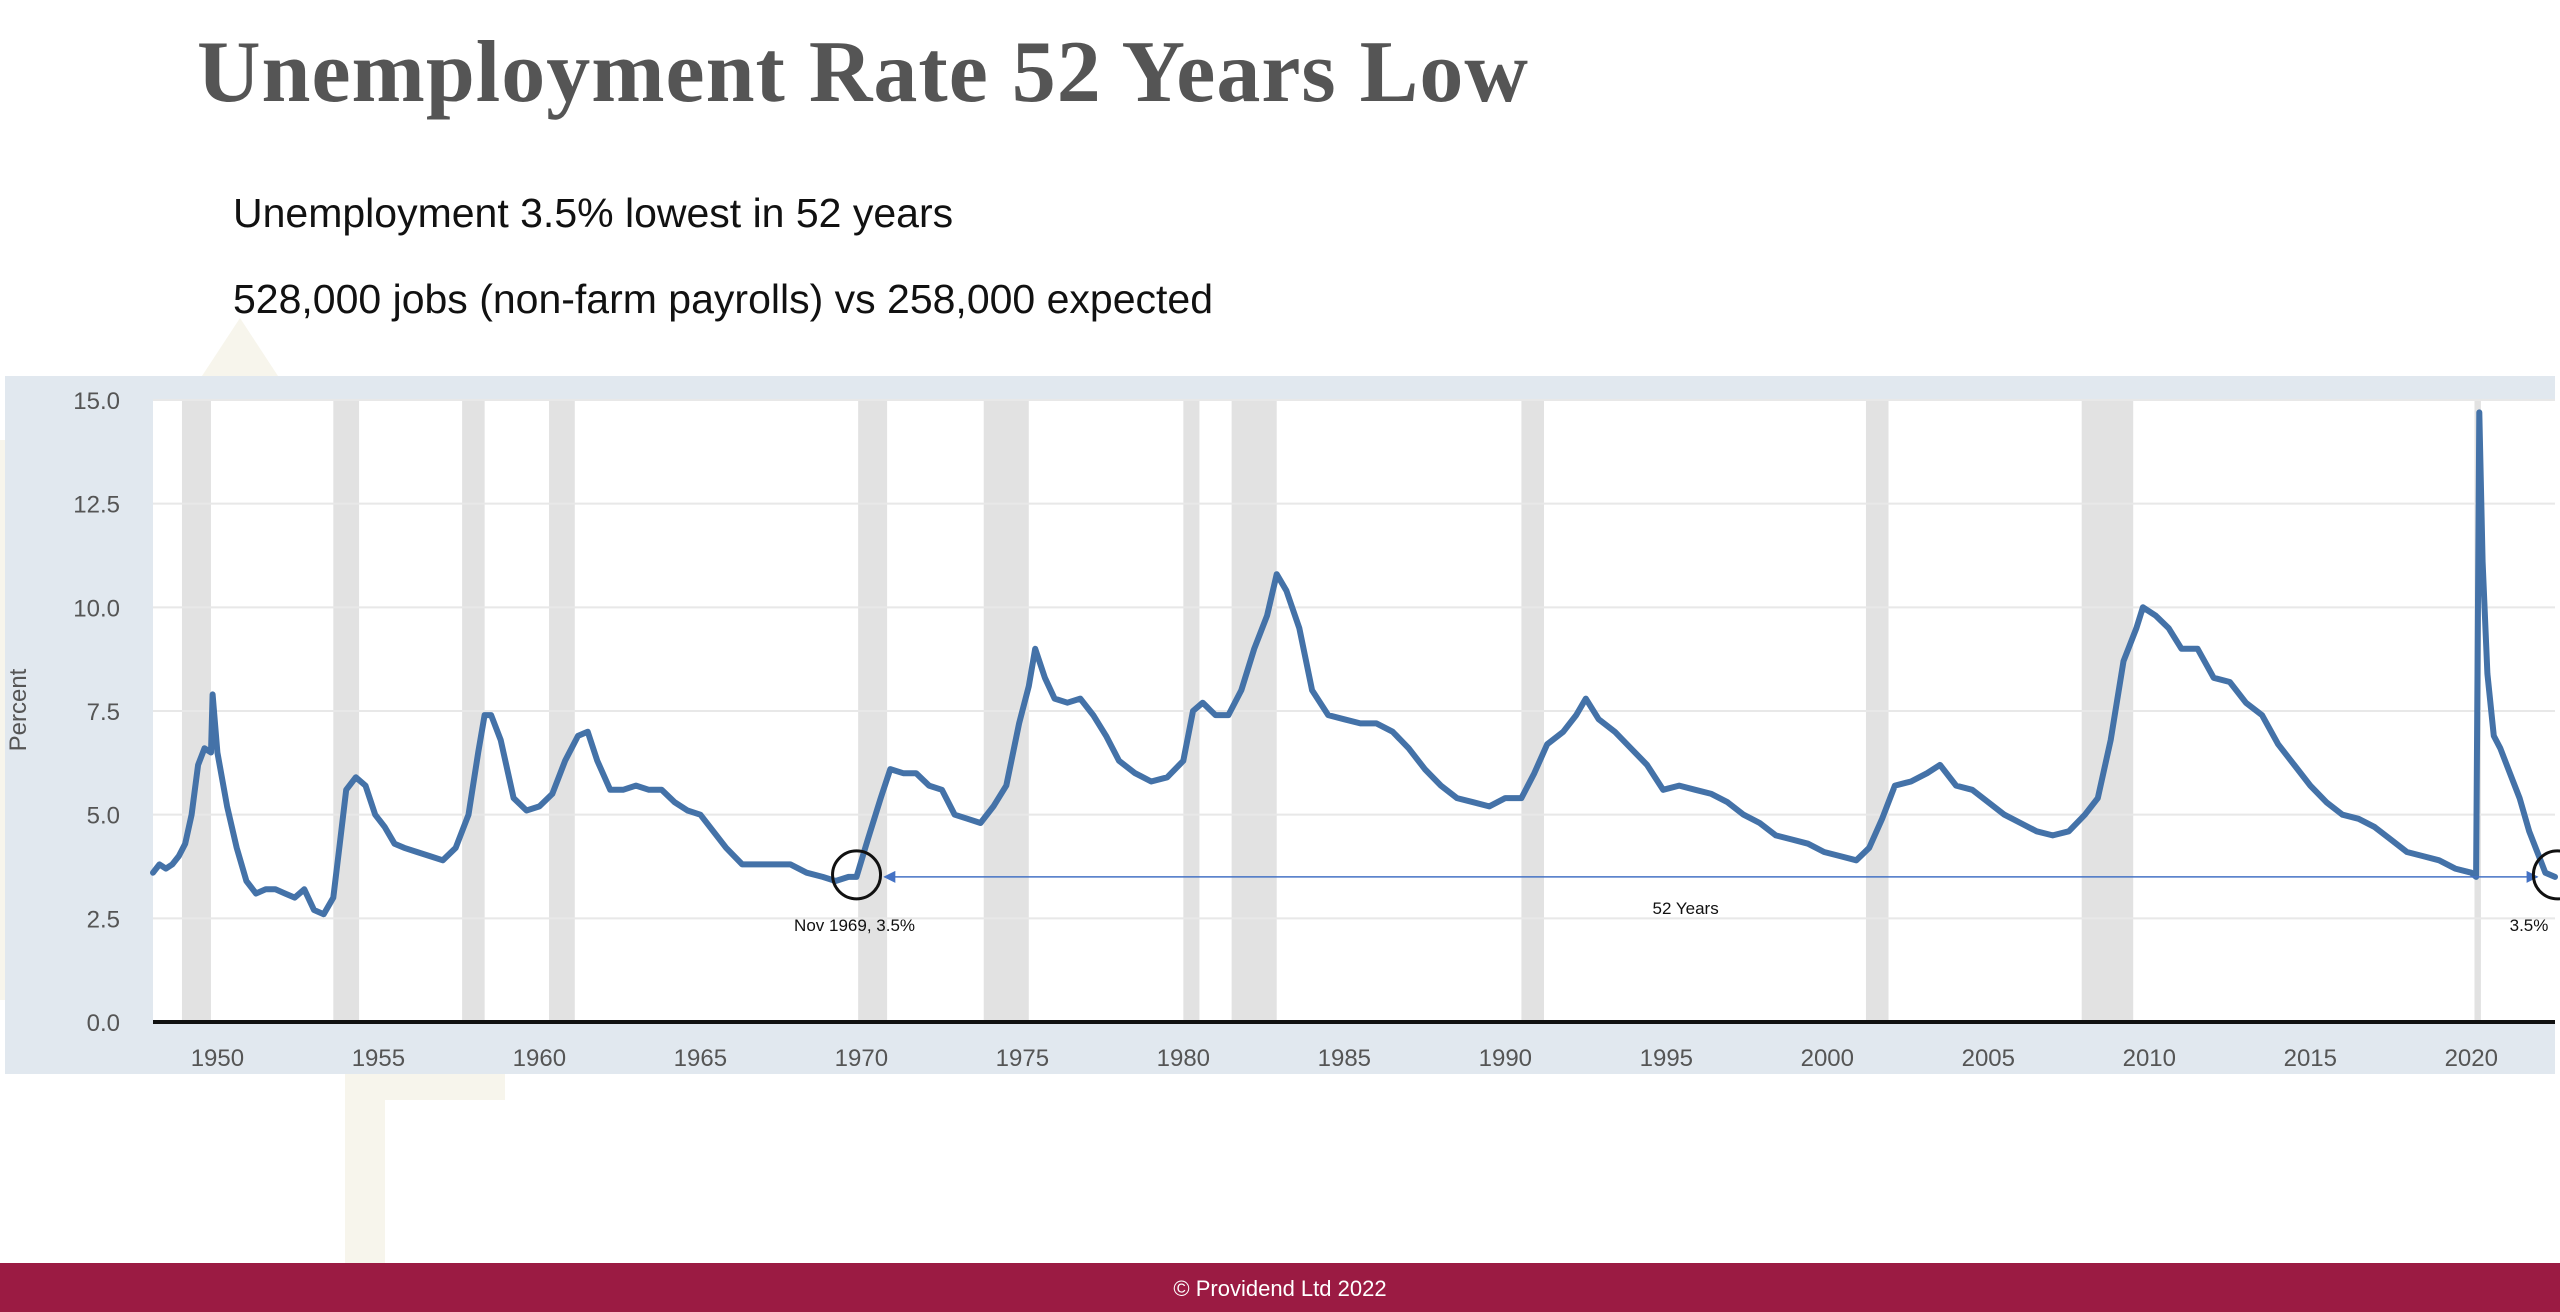 The height and width of the screenshot is (1312, 2560). Describe the element at coordinates (217, 1058) in the screenshot. I see `x-tick-label: 1950` at that location.